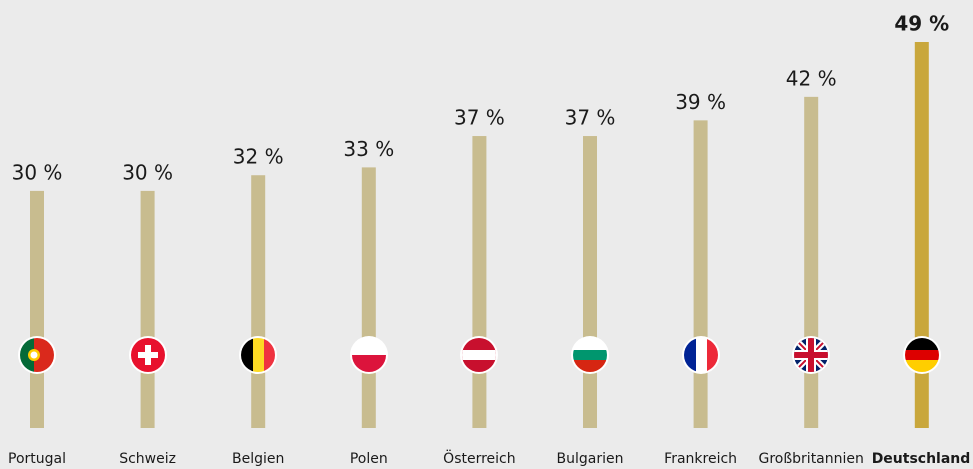  Describe the element at coordinates (147, 459) in the screenshot. I see `category-label: Schweiz` at that location.